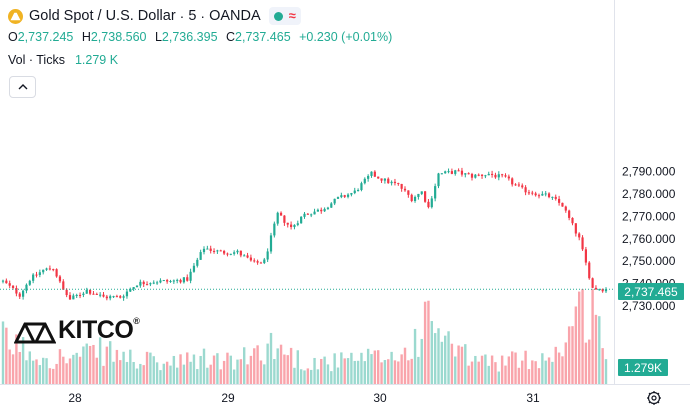 The image size is (690, 414). I want to click on volume-label: Vol · Ticks, so click(36, 60).